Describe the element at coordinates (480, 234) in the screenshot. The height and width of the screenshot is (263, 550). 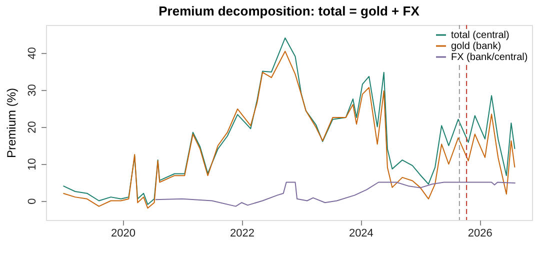
I see `x-tick-label: 2026` at that location.